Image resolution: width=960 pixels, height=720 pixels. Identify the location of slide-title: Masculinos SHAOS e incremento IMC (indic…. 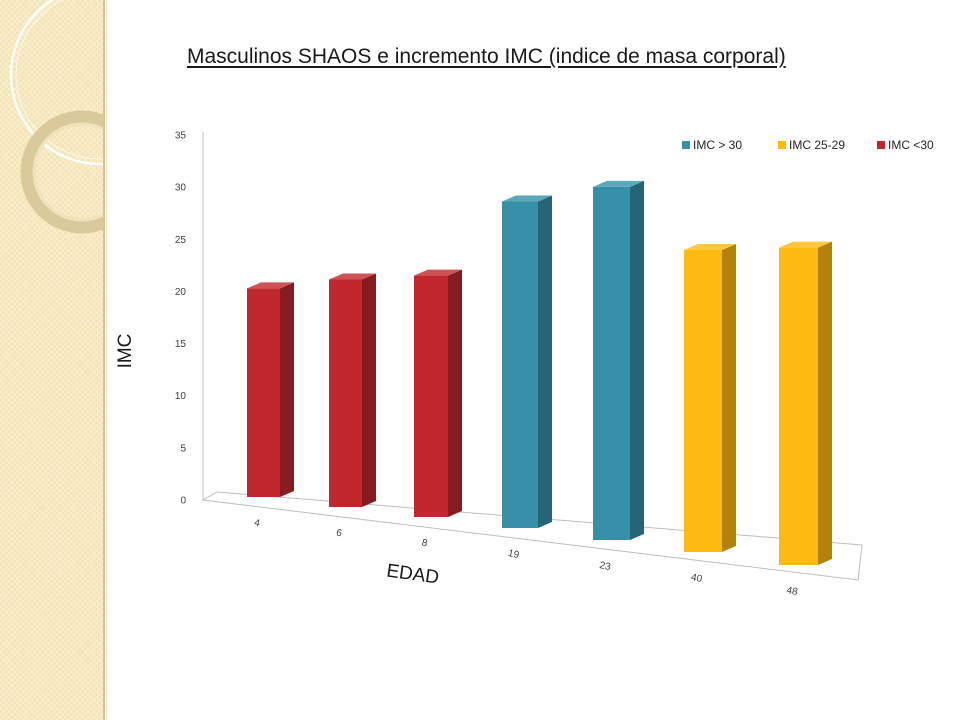
(486, 56).